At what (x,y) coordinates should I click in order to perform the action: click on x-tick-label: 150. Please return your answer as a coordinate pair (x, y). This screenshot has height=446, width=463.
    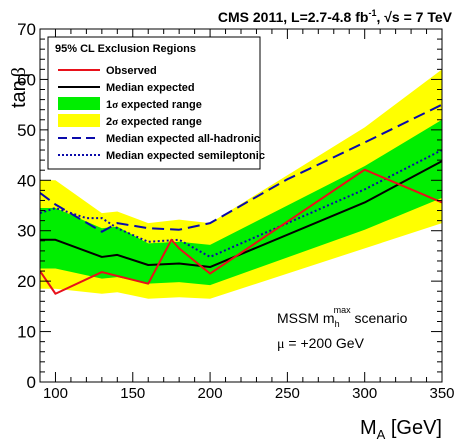
    Looking at the image, I should click on (132, 393).